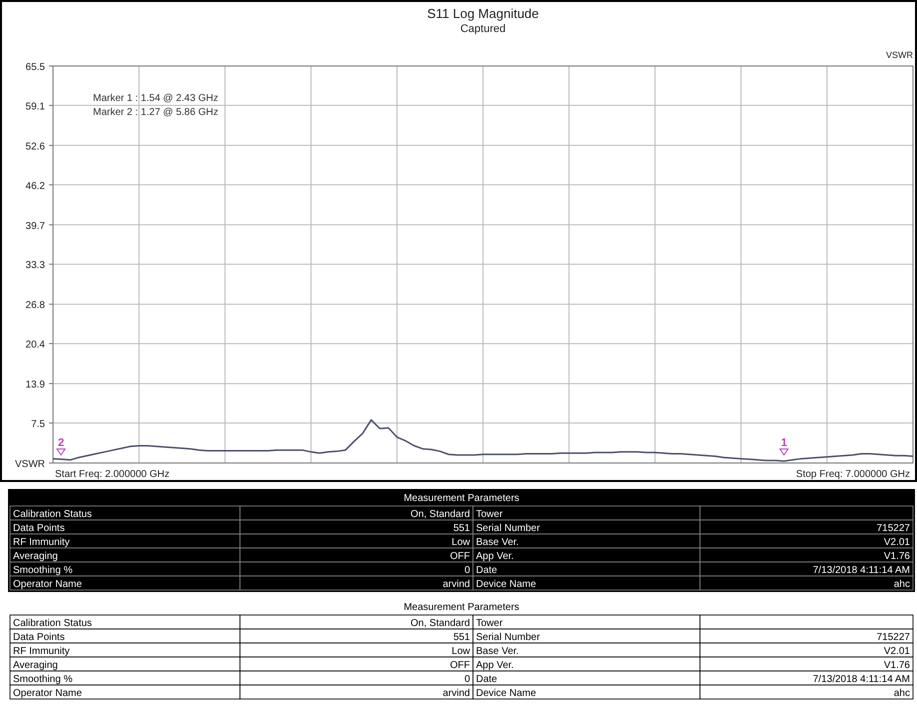 The width and height of the screenshot is (917, 721). I want to click on y-tick-label: 33.3, so click(36, 266).